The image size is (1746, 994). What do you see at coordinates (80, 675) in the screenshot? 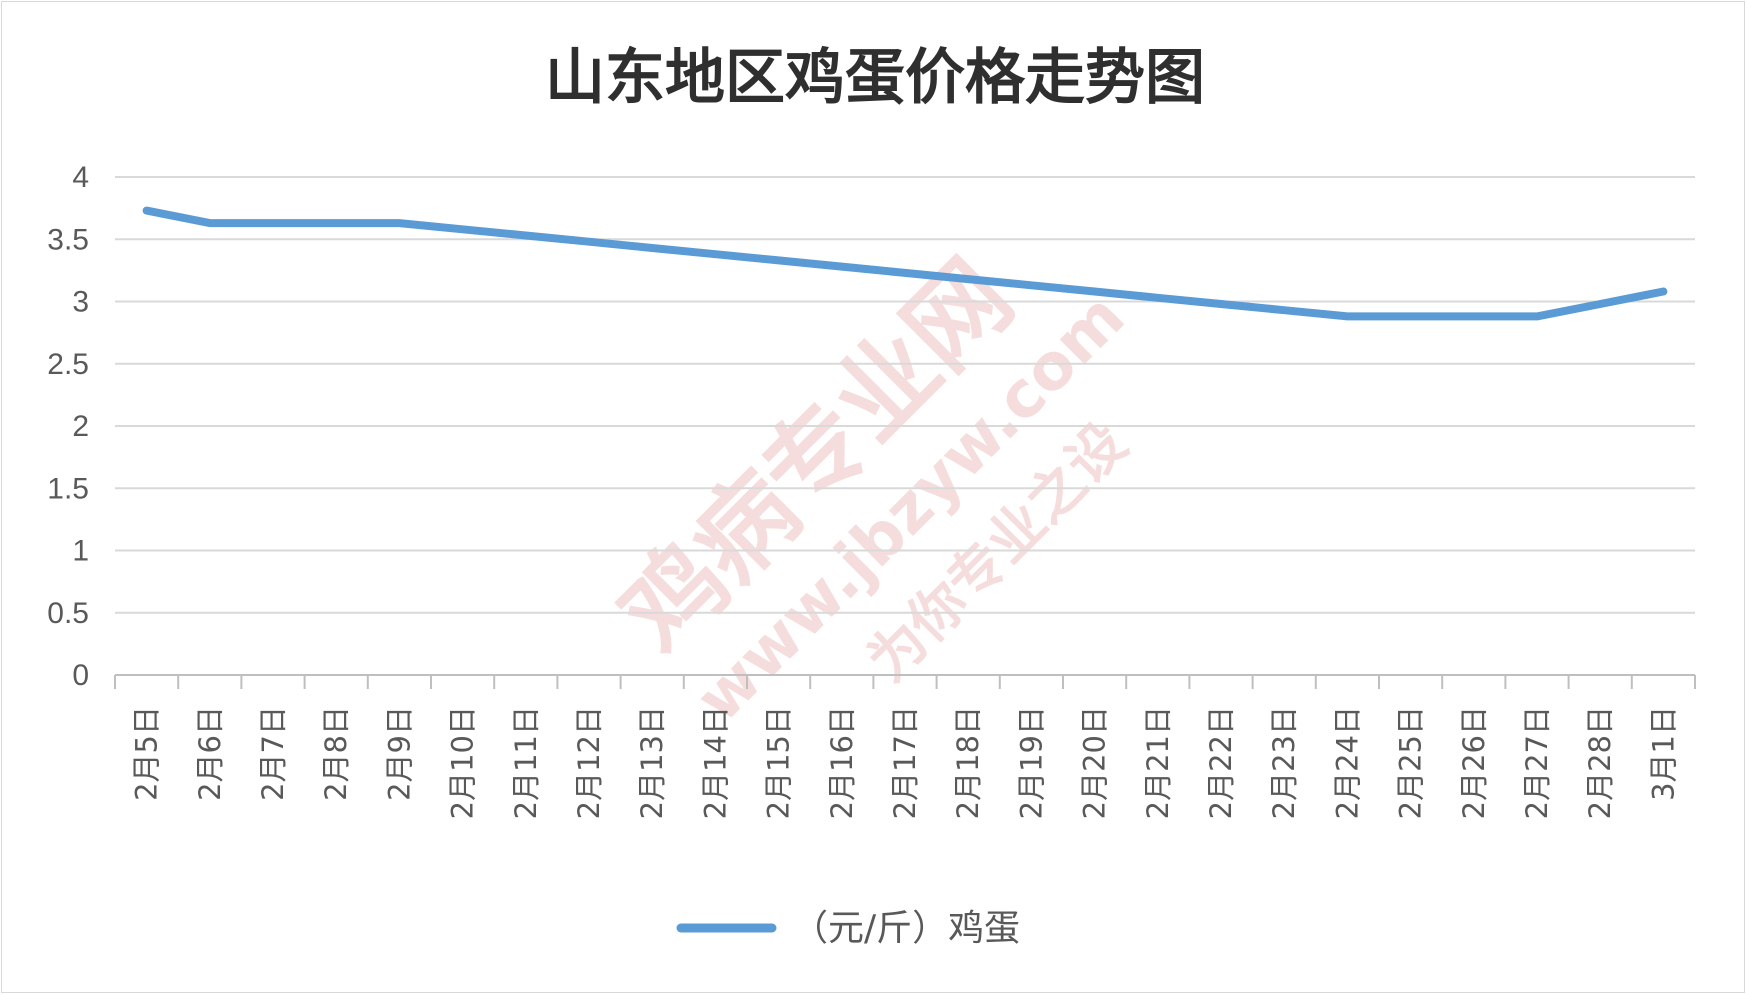
I see `y-tick-label: 0` at bounding box center [80, 675].